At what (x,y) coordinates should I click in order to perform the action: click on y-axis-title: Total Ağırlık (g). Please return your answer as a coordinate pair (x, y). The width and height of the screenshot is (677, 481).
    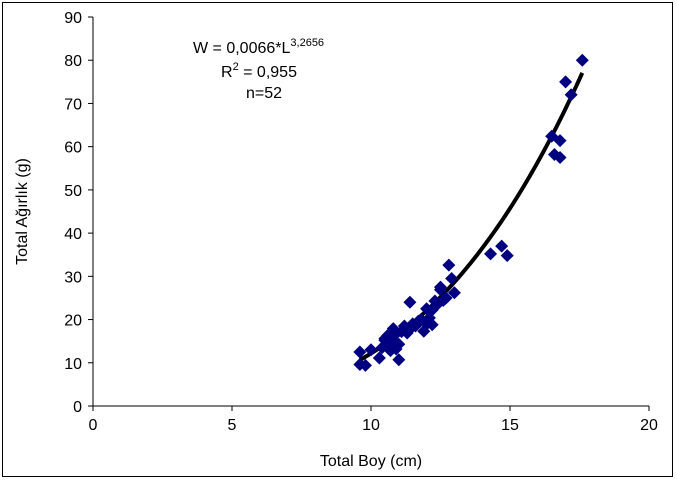
    Looking at the image, I should click on (22, 211).